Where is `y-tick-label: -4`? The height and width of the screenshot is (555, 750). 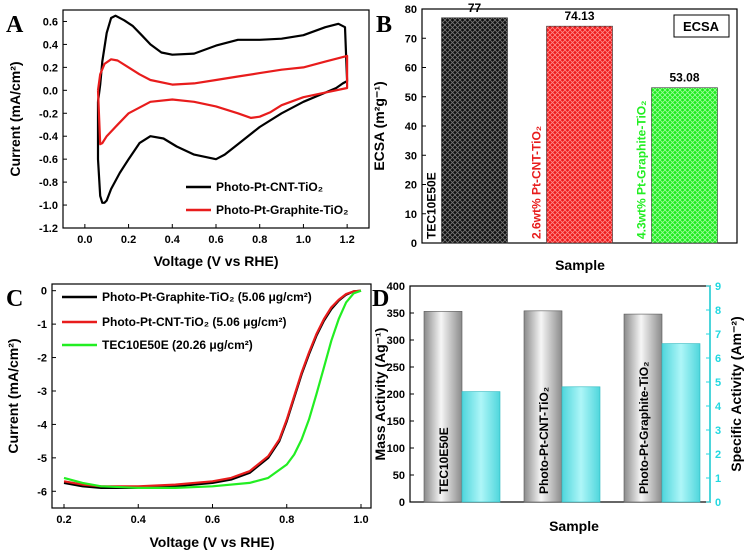
y-tick-label: -4 is located at coordinates (42, 425).